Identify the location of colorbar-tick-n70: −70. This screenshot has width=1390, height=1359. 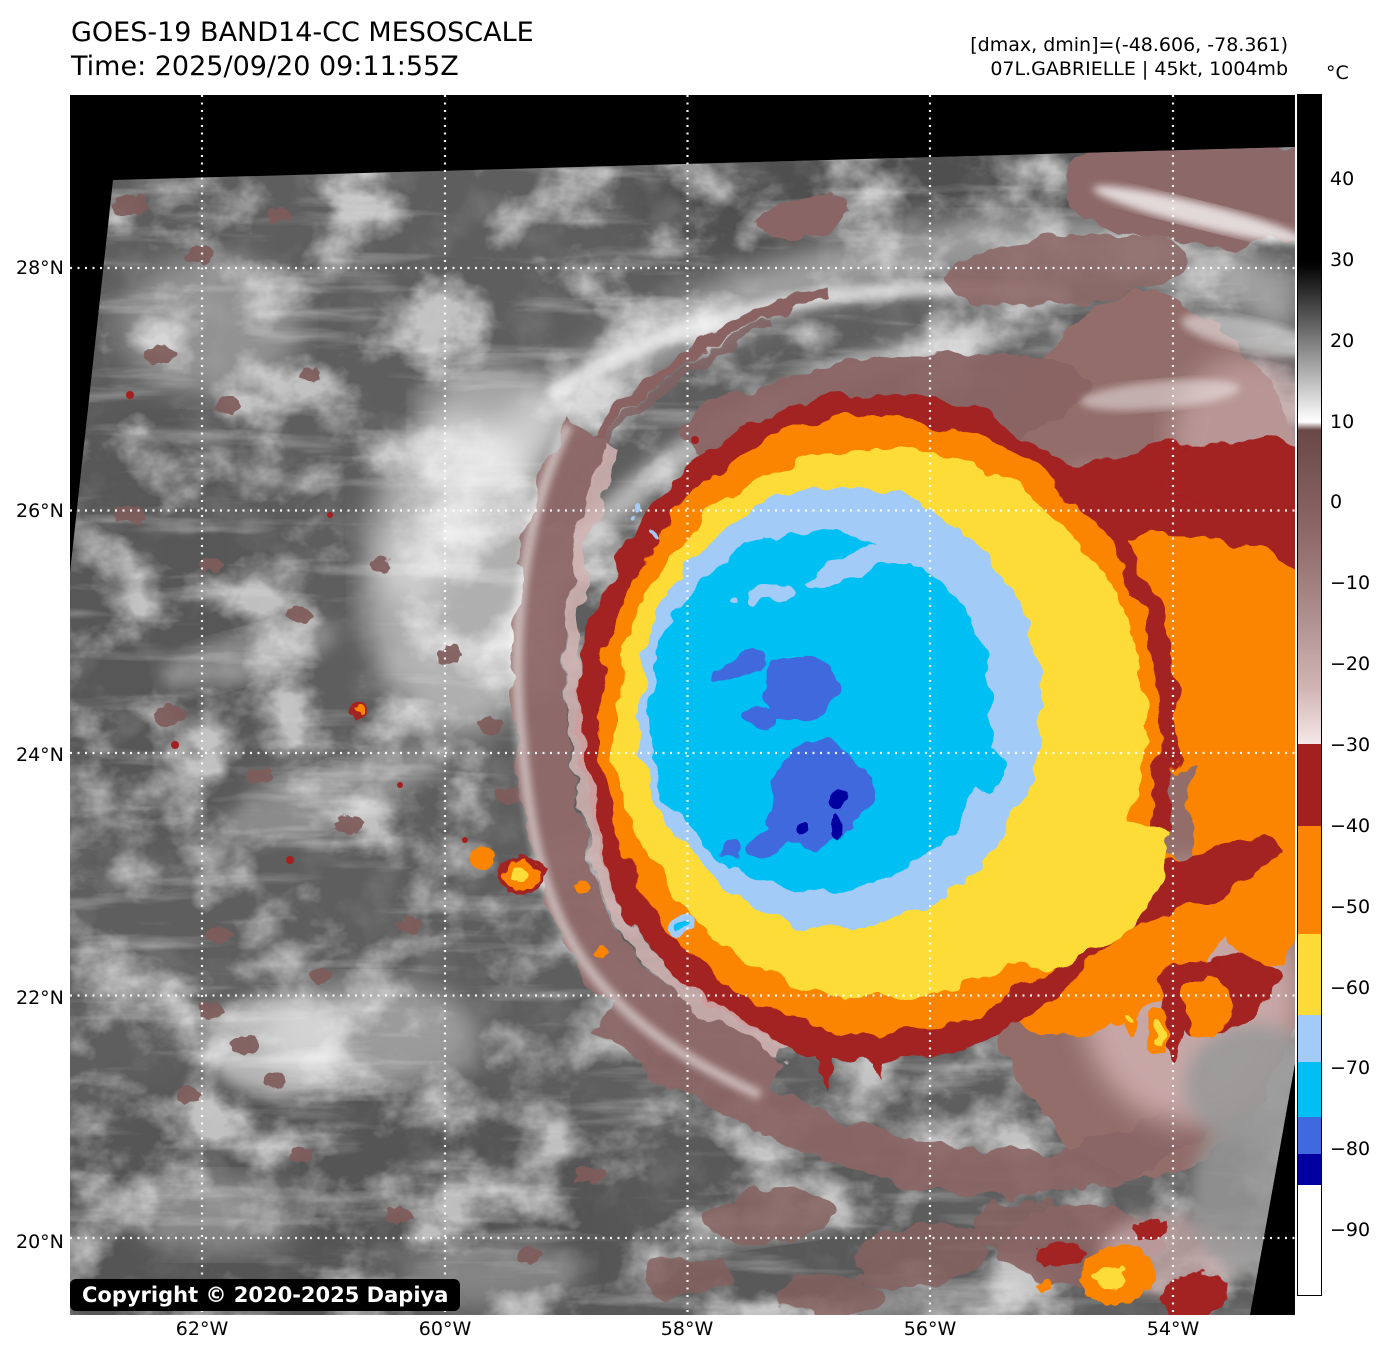
(1350, 1068).